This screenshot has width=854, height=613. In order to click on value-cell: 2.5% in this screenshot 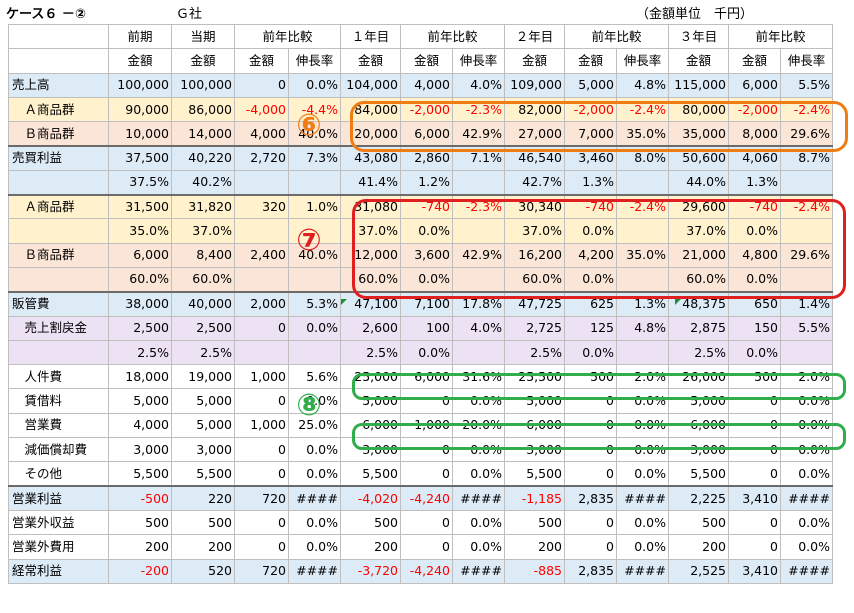, I will do `click(534, 352)`.